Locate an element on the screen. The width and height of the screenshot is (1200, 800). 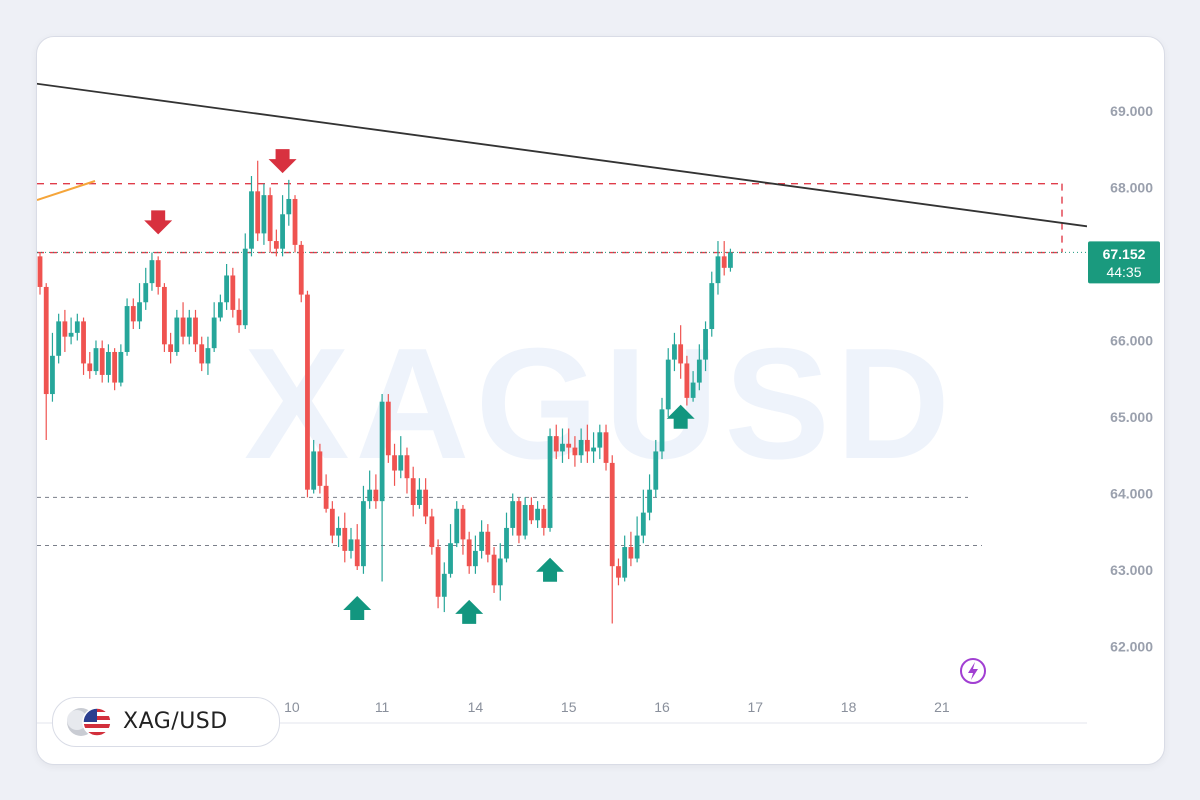
price-tag: 67.152 44:35 is located at coordinates (1124, 262).